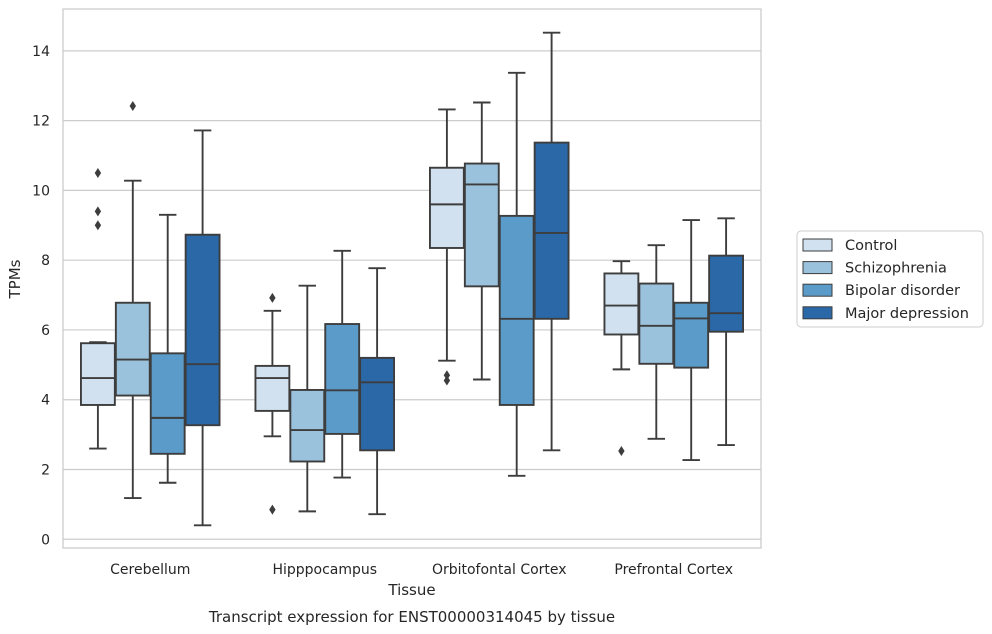 The height and width of the screenshot is (634, 992). What do you see at coordinates (673, 570) in the screenshot?
I see `x-tick-label: Prefrontal Cortex` at bounding box center [673, 570].